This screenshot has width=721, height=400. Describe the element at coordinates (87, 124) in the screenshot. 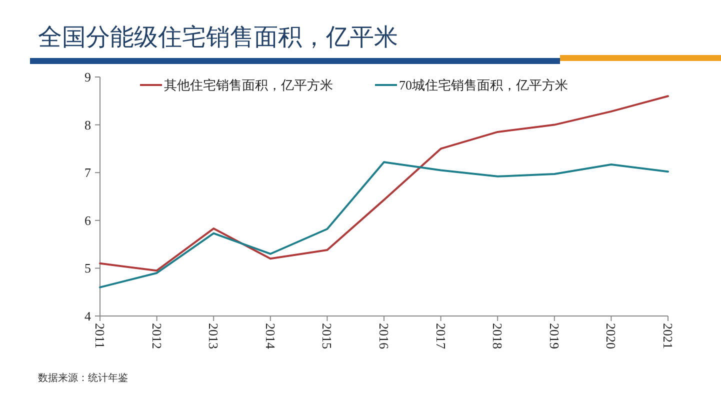

I see `y-tick-label: 8` at that location.